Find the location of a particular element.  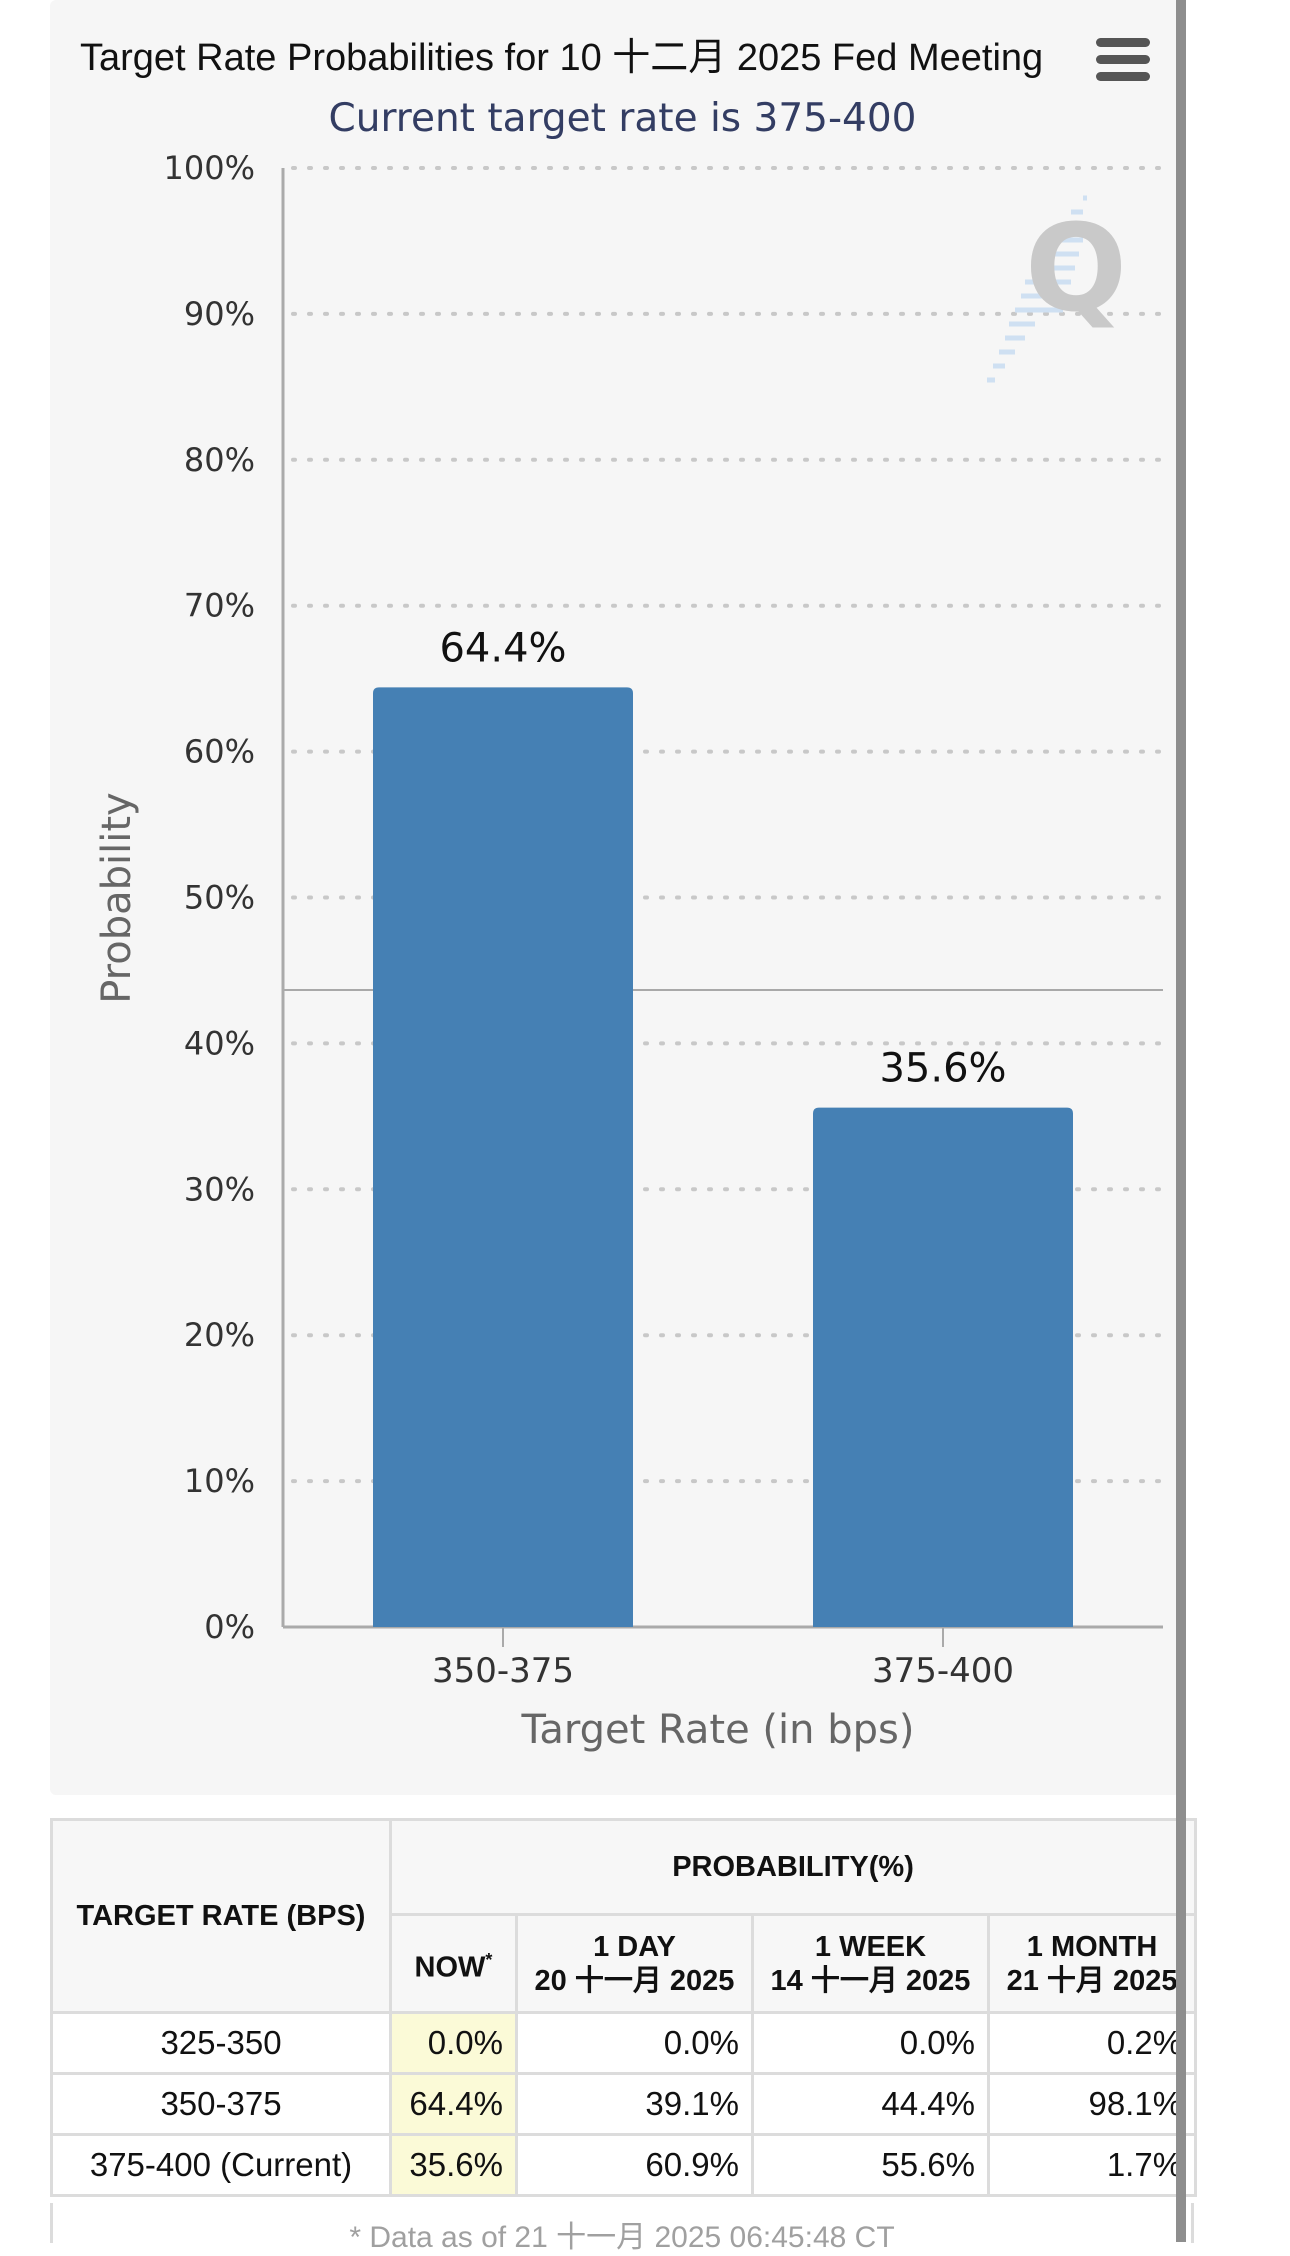

y-axis-ticks: 0% 10% 20% 30% 40% 50% 60% 70% 80% 90% 100% is located at coordinates (209, 897).